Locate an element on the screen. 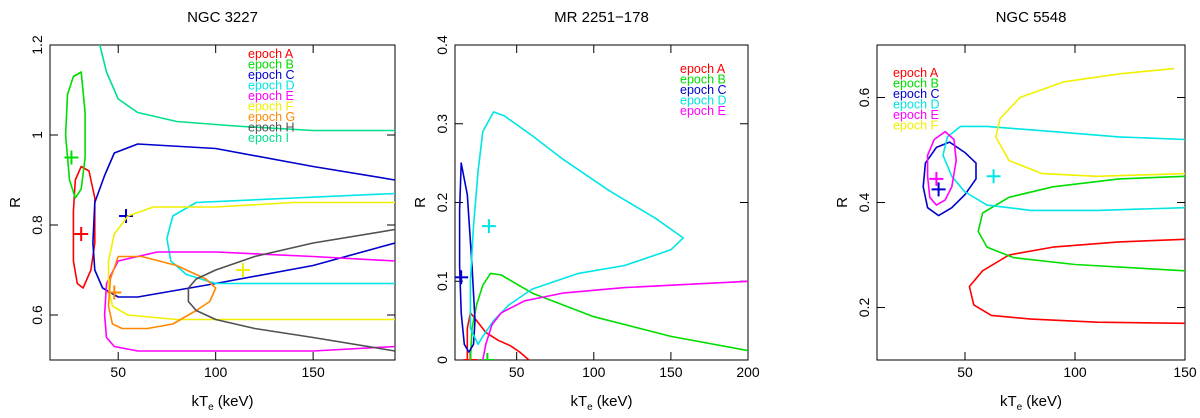 The image size is (1200, 418). legend-entry: epoch I is located at coordinates (268, 138).